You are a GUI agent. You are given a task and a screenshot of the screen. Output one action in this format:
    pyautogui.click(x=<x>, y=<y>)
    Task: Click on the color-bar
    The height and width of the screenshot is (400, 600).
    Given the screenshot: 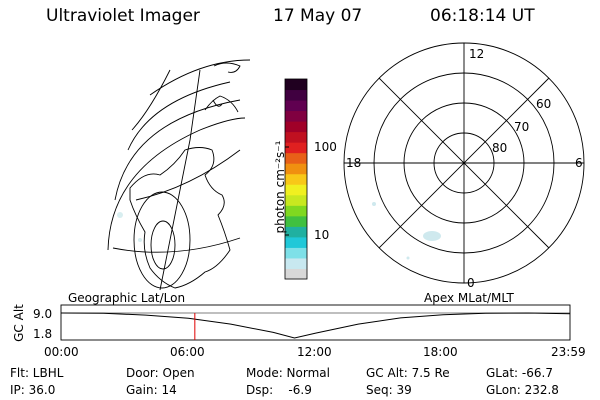 What is the action you would take?
    pyautogui.click(x=296, y=179)
    